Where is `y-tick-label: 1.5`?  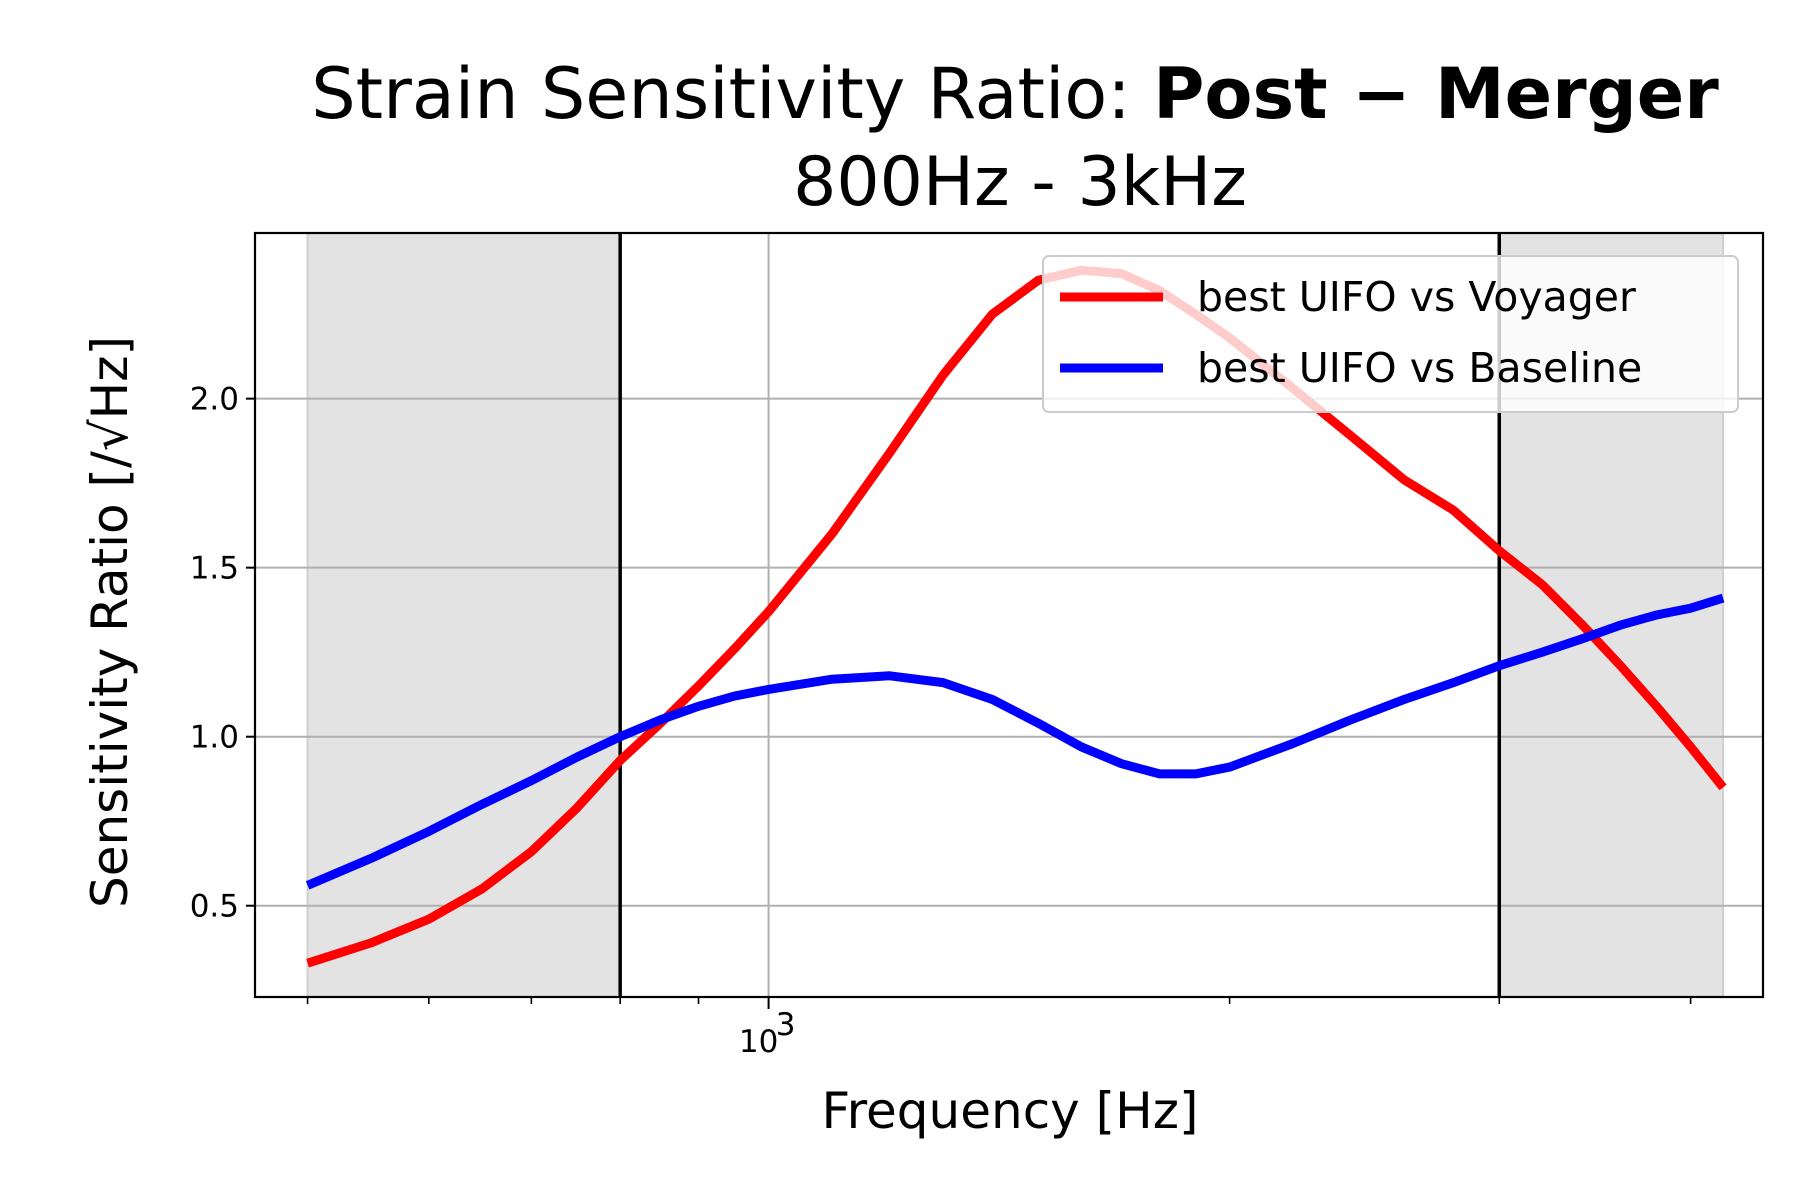
y-tick-label: 1.5 is located at coordinates (214, 569).